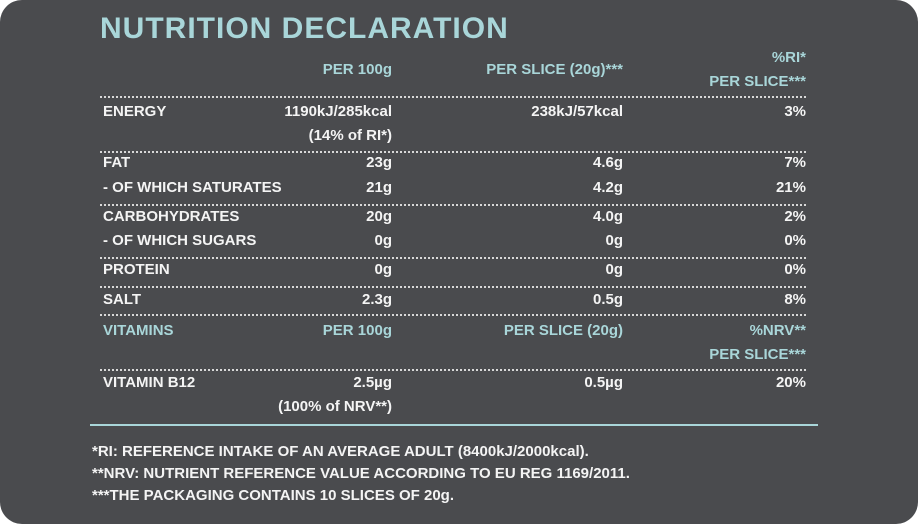  Describe the element at coordinates (171, 216) in the screenshot. I see `row-label: CARBOHYDRATES` at that location.